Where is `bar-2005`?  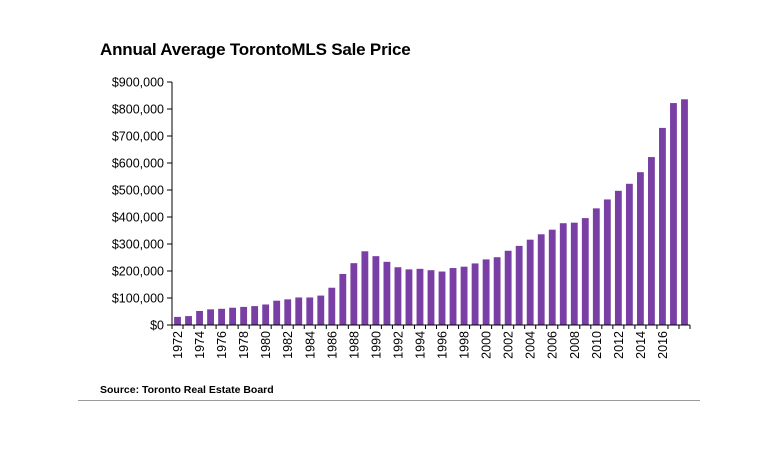 bar-2005 is located at coordinates (541, 279).